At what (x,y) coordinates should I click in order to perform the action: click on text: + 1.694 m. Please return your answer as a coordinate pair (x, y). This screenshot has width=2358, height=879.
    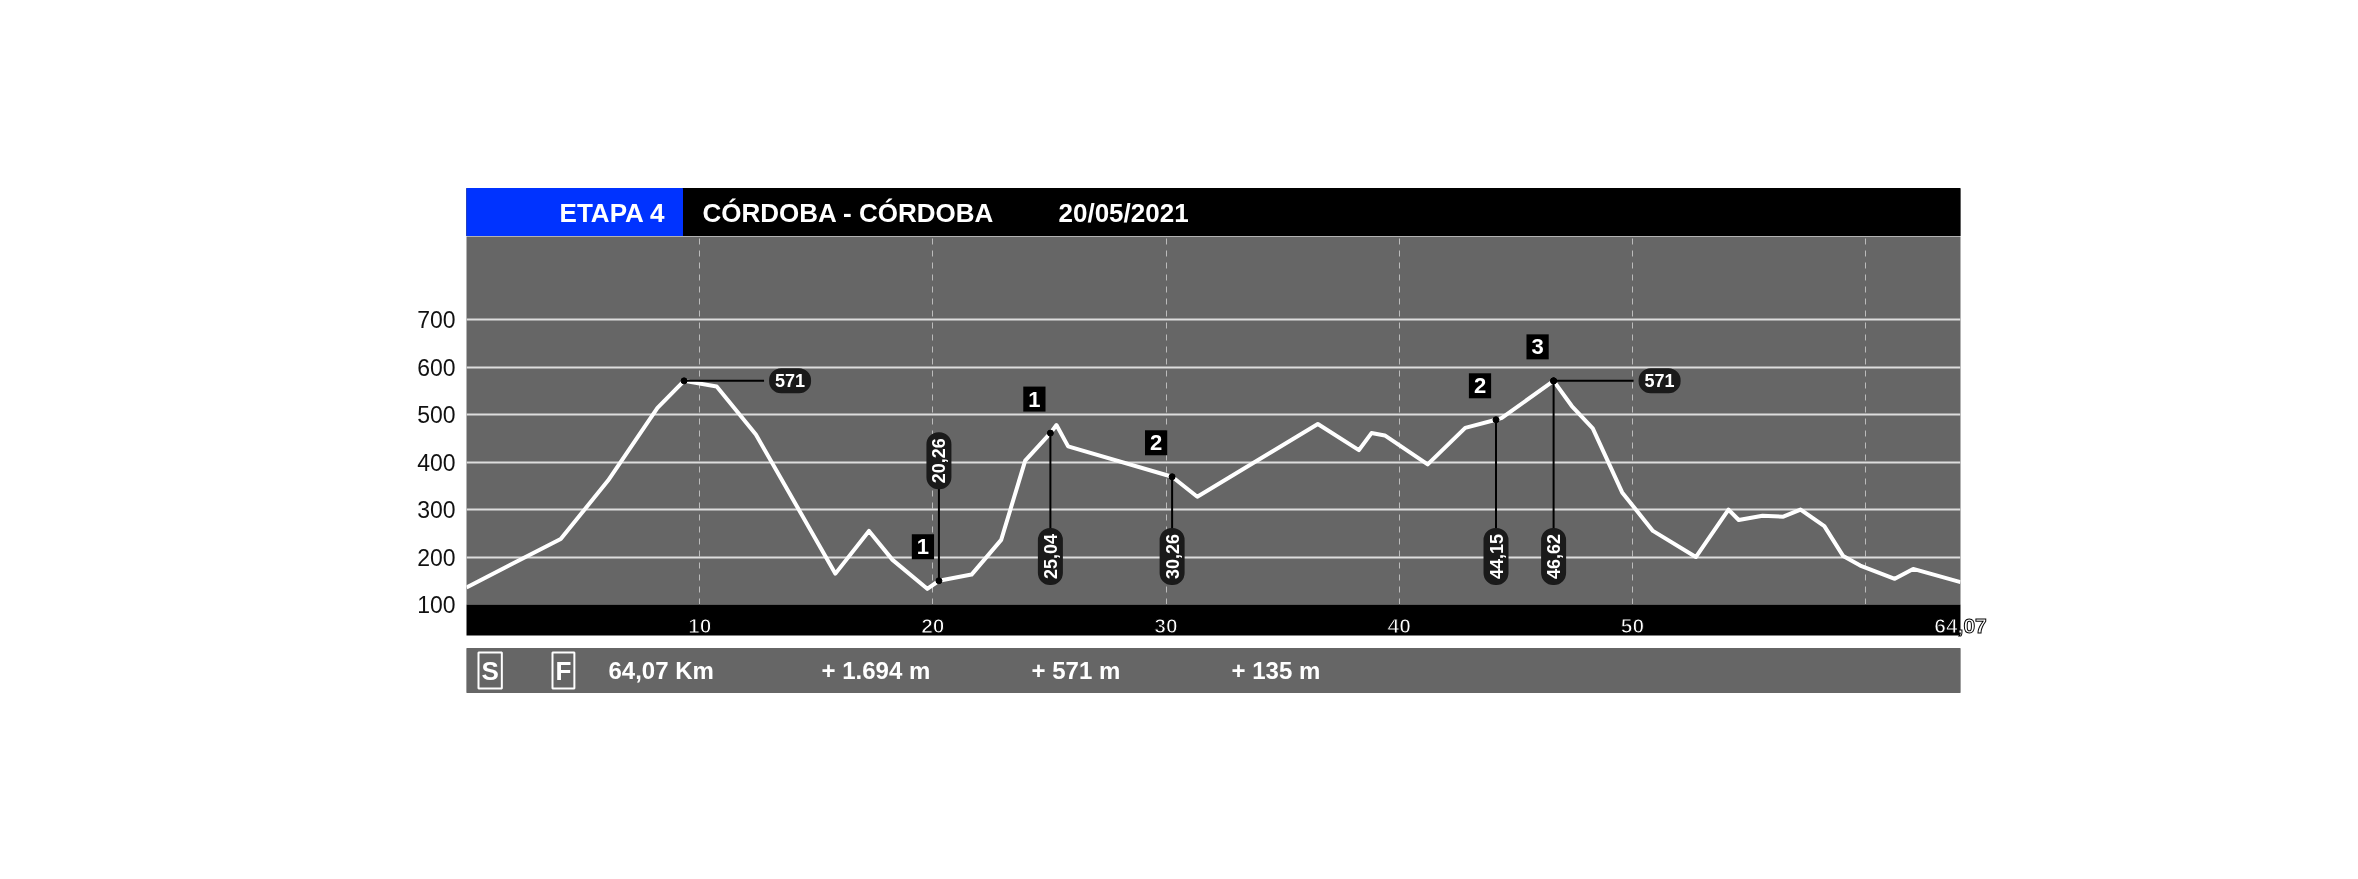
    Looking at the image, I should click on (876, 670).